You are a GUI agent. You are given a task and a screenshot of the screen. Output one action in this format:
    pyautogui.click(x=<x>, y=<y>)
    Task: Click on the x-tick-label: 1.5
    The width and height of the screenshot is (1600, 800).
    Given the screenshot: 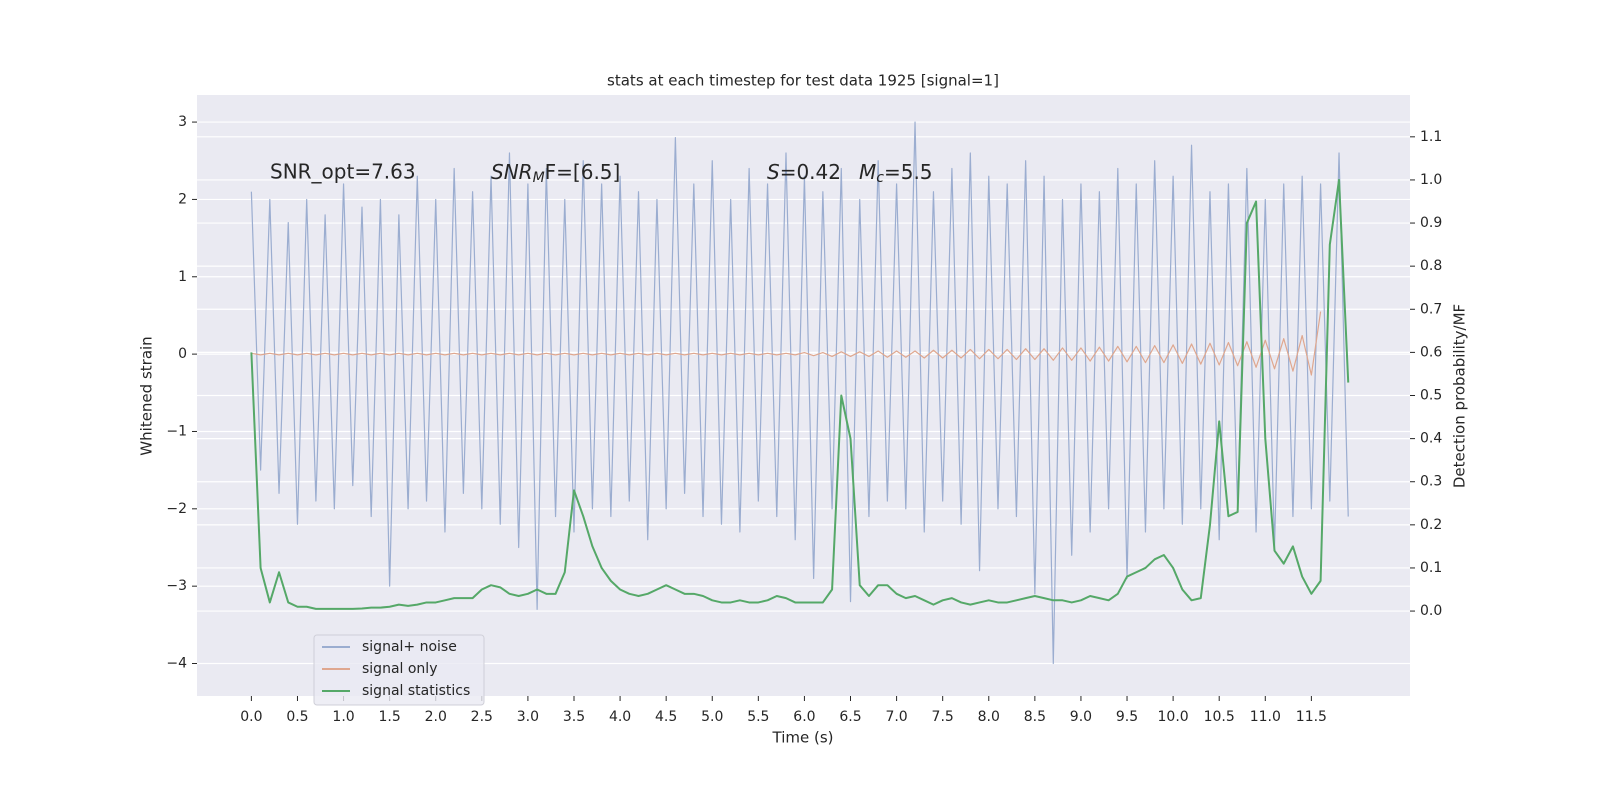 What is the action you would take?
    pyautogui.click(x=390, y=717)
    